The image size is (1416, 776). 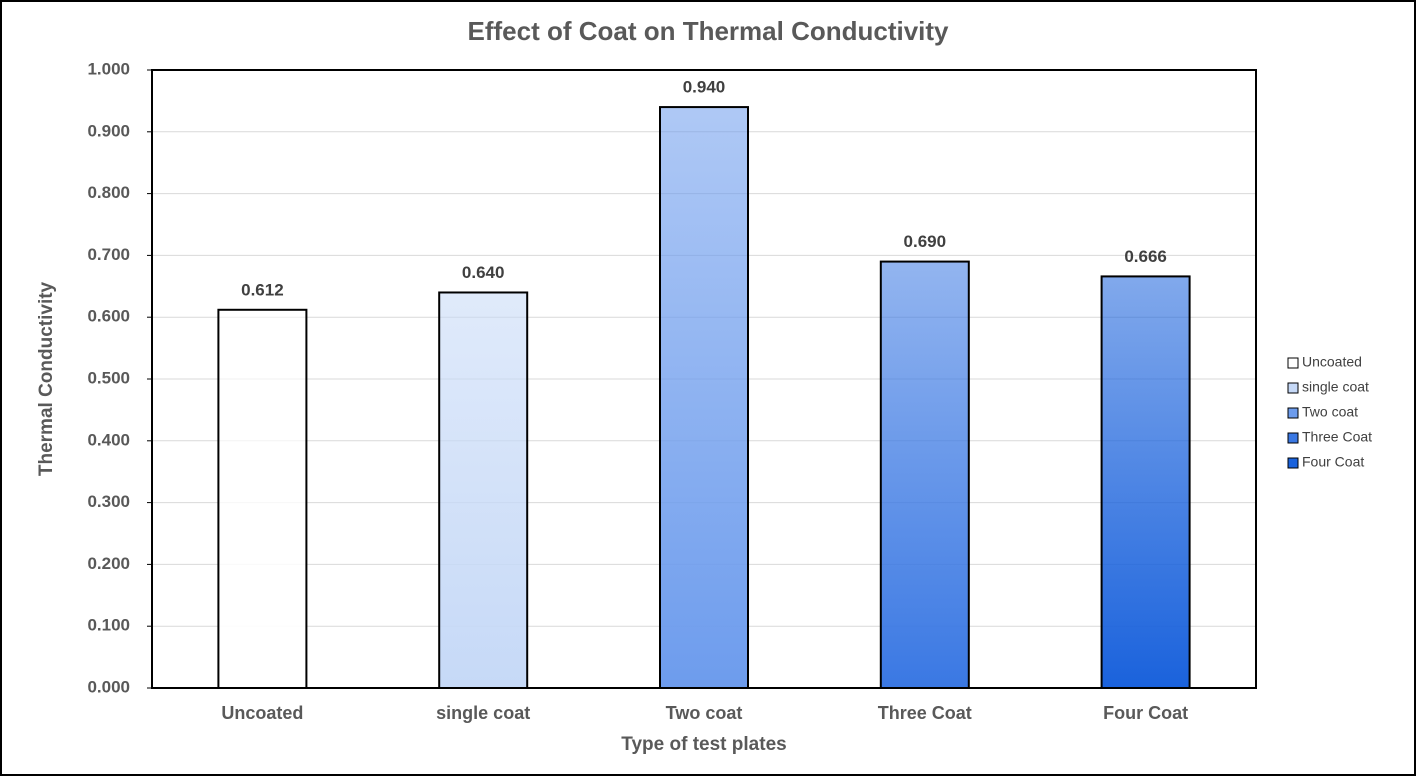 I want to click on x-tick-label: Uncoated, so click(x=262, y=713).